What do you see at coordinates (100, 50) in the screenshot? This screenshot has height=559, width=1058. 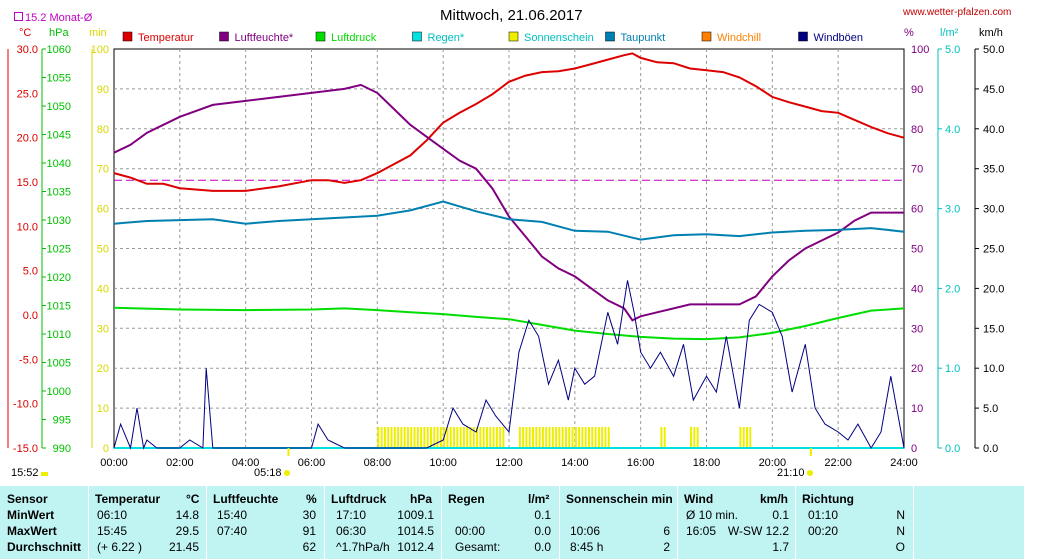 I see `tick-minutes: 100` at bounding box center [100, 50].